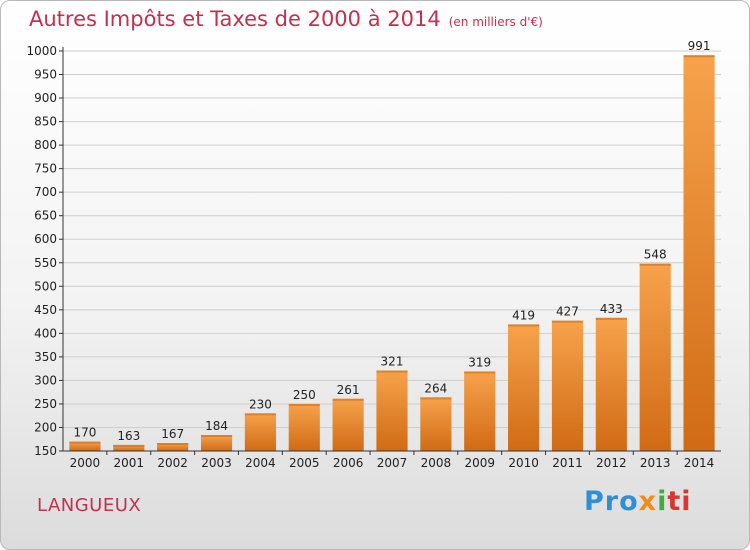  Describe the element at coordinates (216, 443) in the screenshot. I see `bar-2003` at that location.